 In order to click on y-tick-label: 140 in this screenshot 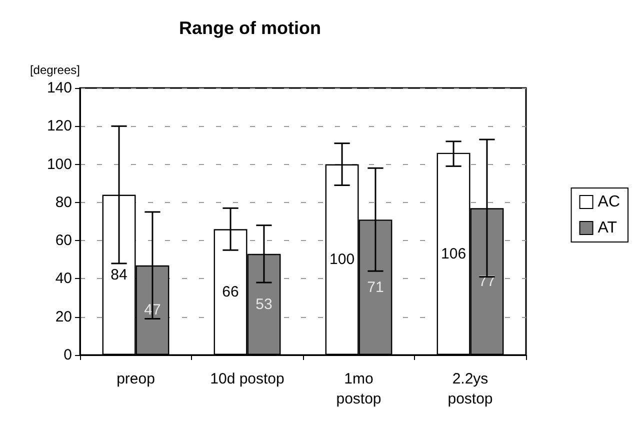, I will do `click(59, 88)`.